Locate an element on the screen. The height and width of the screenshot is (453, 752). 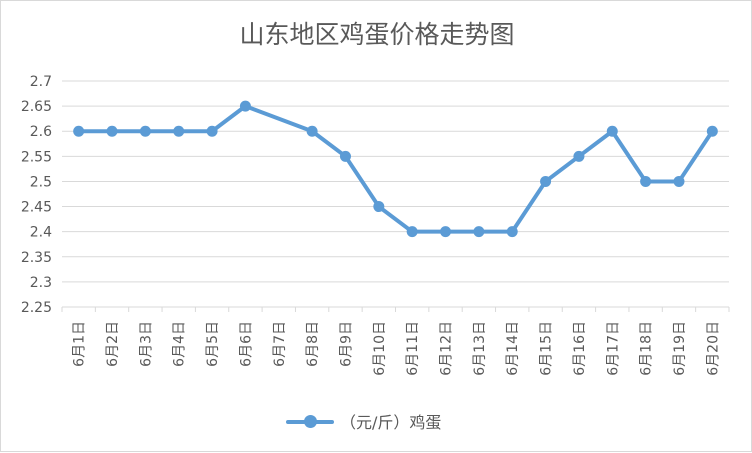
x-tick-label: 6月14日 is located at coordinates (513, 348).